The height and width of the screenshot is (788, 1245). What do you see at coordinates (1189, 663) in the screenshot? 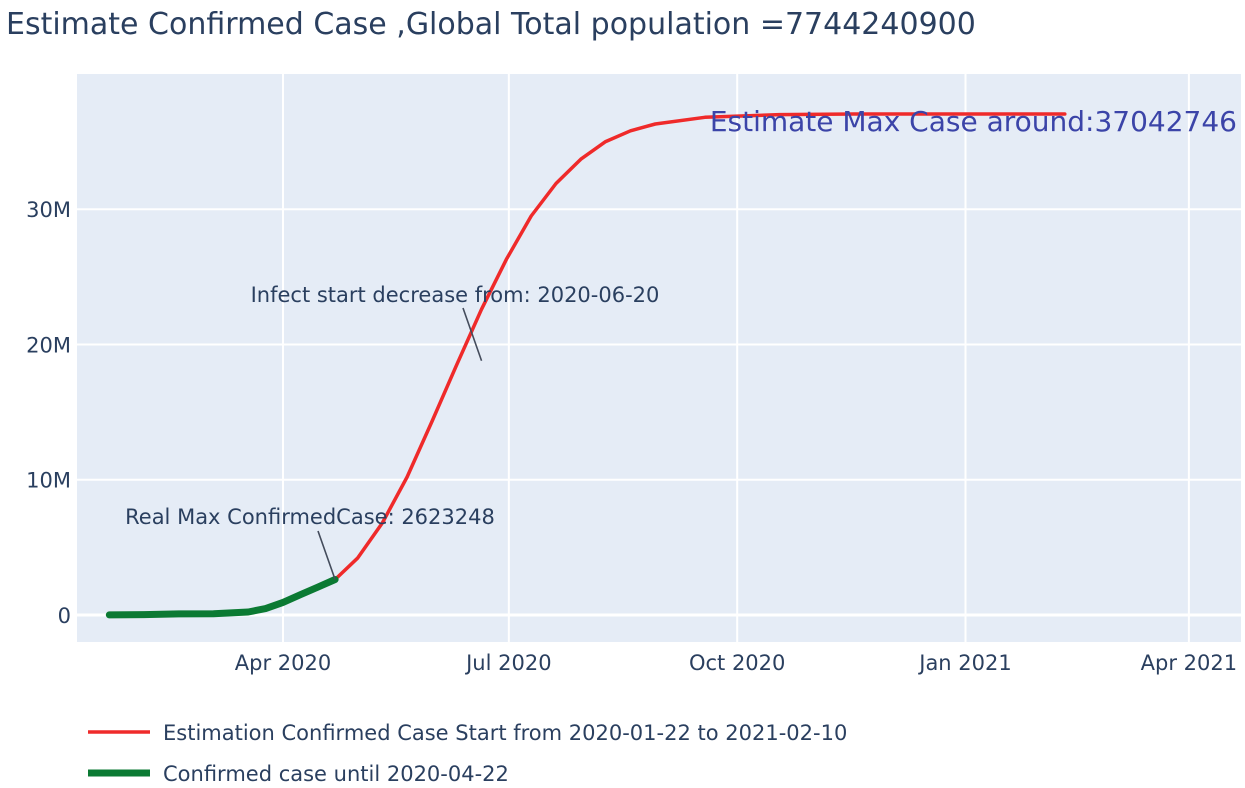
I see `x-tick-label: Apr 2021` at bounding box center [1189, 663].